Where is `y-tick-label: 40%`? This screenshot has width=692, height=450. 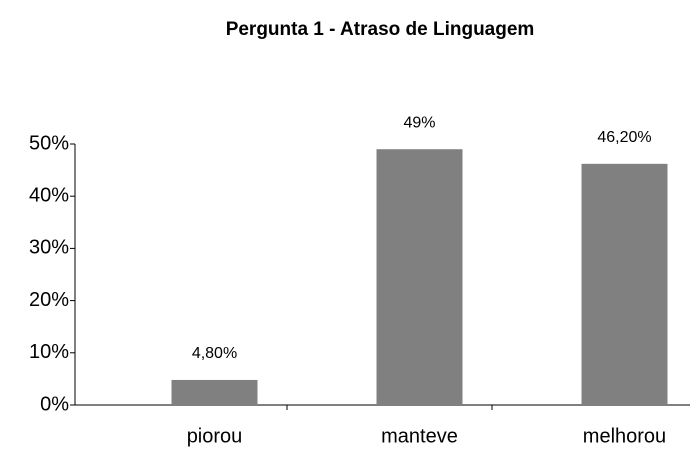 y-tick-label: 40% is located at coordinates (49, 195).